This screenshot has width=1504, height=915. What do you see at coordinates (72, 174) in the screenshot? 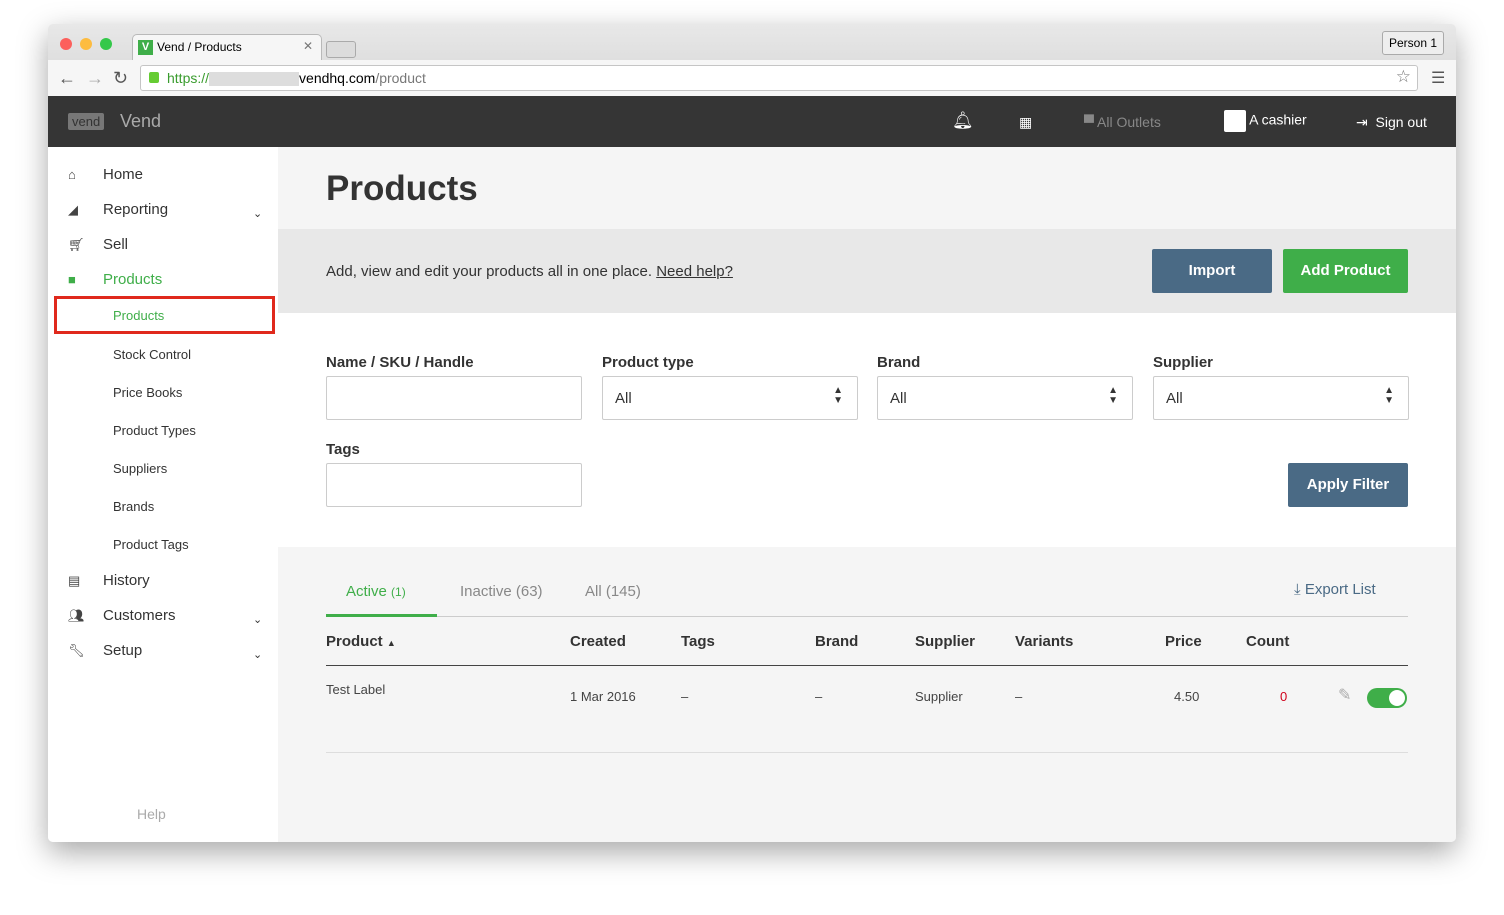
I see `home-icon: ⌂` at bounding box center [72, 174].